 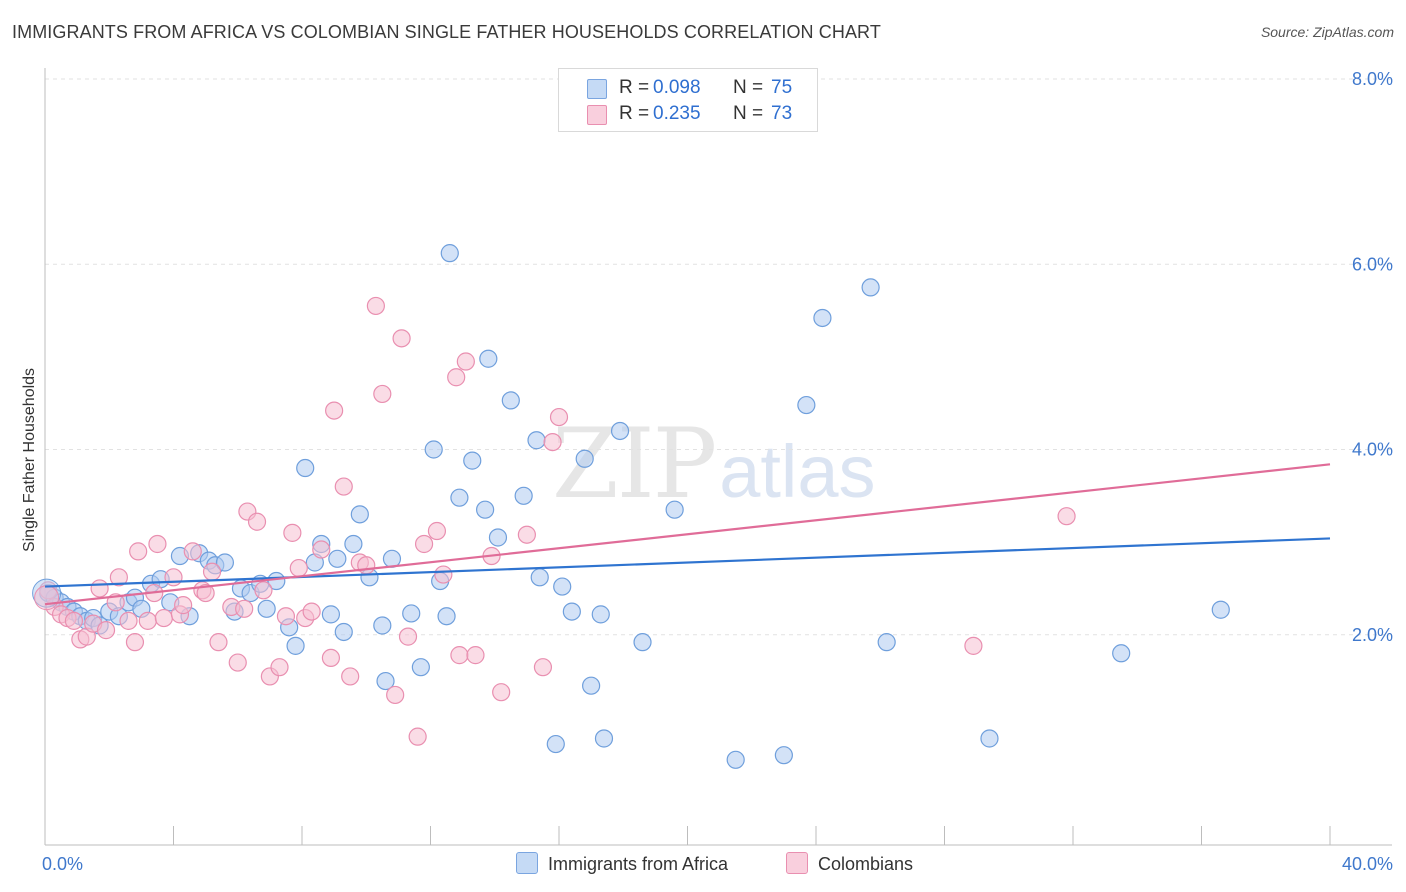 What do you see at coordinates (638, 864) in the screenshot?
I see `bottom-legend-label-africa: Immigrants from Africa` at bounding box center [638, 864].